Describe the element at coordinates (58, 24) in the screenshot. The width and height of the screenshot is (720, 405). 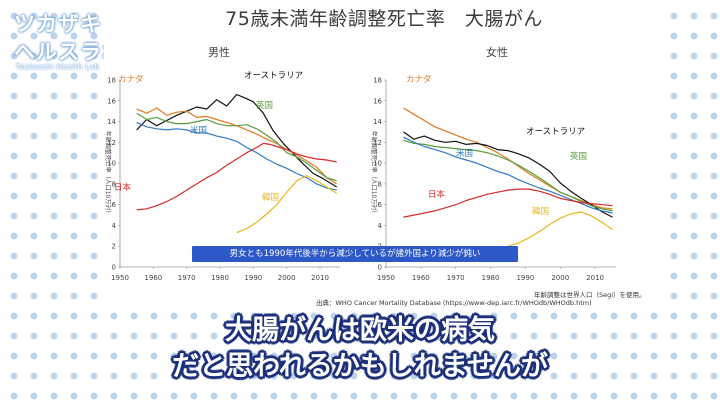
I see `logo-line1: ツカザキ` at that location.